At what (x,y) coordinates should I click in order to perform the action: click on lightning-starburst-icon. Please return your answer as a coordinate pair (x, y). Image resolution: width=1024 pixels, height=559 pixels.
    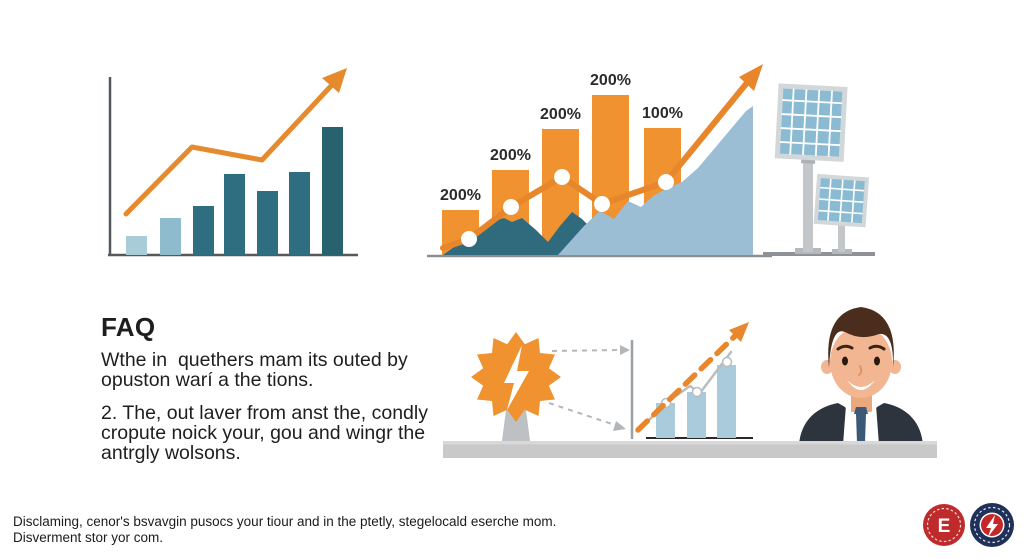
    Looking at the image, I should click on (516, 377).